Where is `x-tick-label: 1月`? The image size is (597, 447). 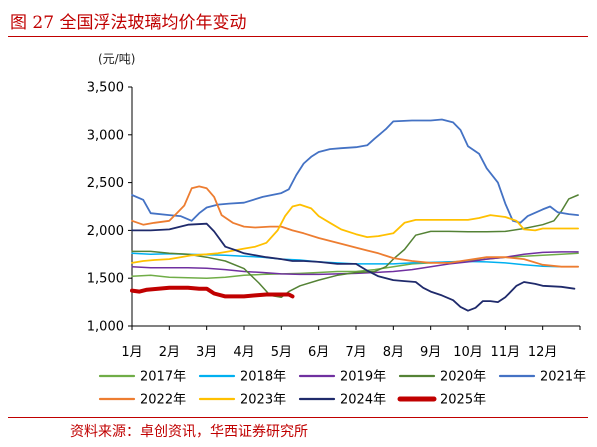
x-tick-label: 1月 is located at coordinates (131, 352).